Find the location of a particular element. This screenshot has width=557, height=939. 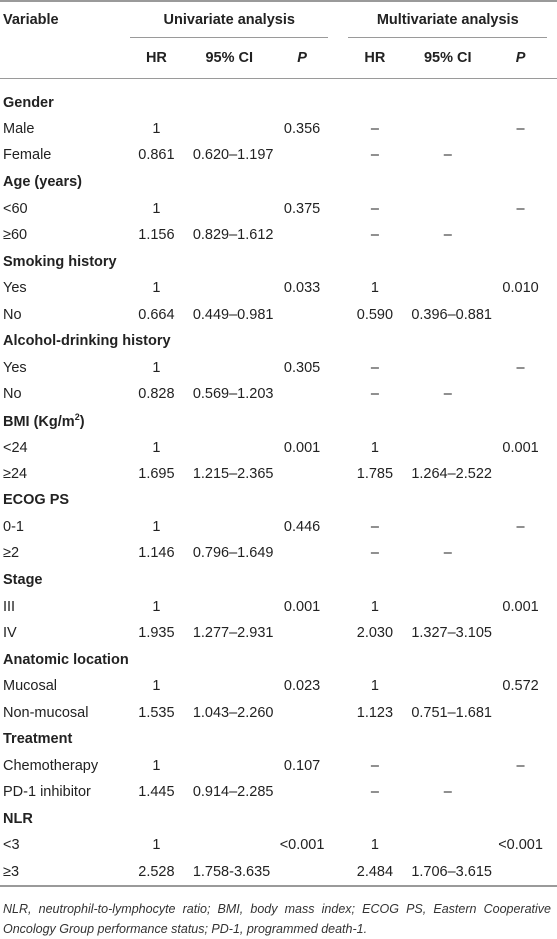

row-label: <24 is located at coordinates (15, 447).